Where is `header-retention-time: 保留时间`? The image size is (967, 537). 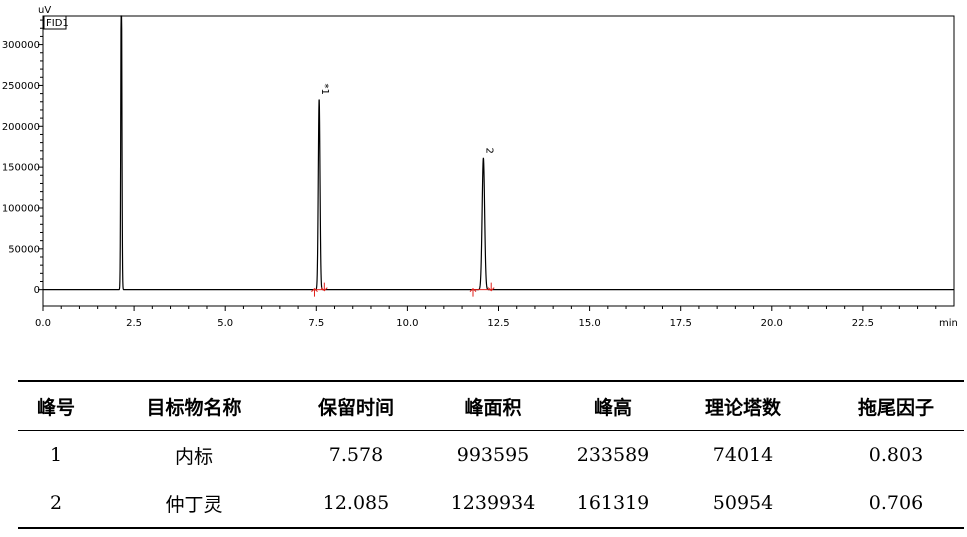
header-retention-time: 保留时间 is located at coordinates (356, 405).